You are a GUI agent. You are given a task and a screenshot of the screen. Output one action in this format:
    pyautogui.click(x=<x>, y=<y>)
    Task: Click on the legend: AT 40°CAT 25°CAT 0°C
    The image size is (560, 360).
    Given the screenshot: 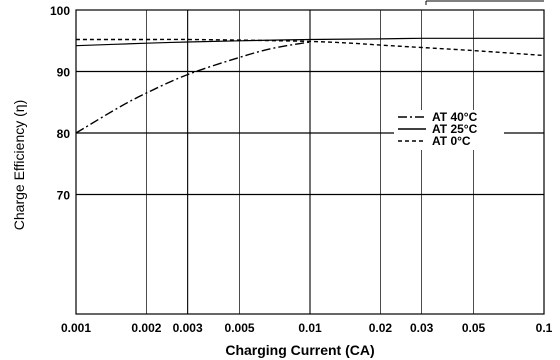 What is the action you would take?
    pyautogui.click(x=449, y=130)
    